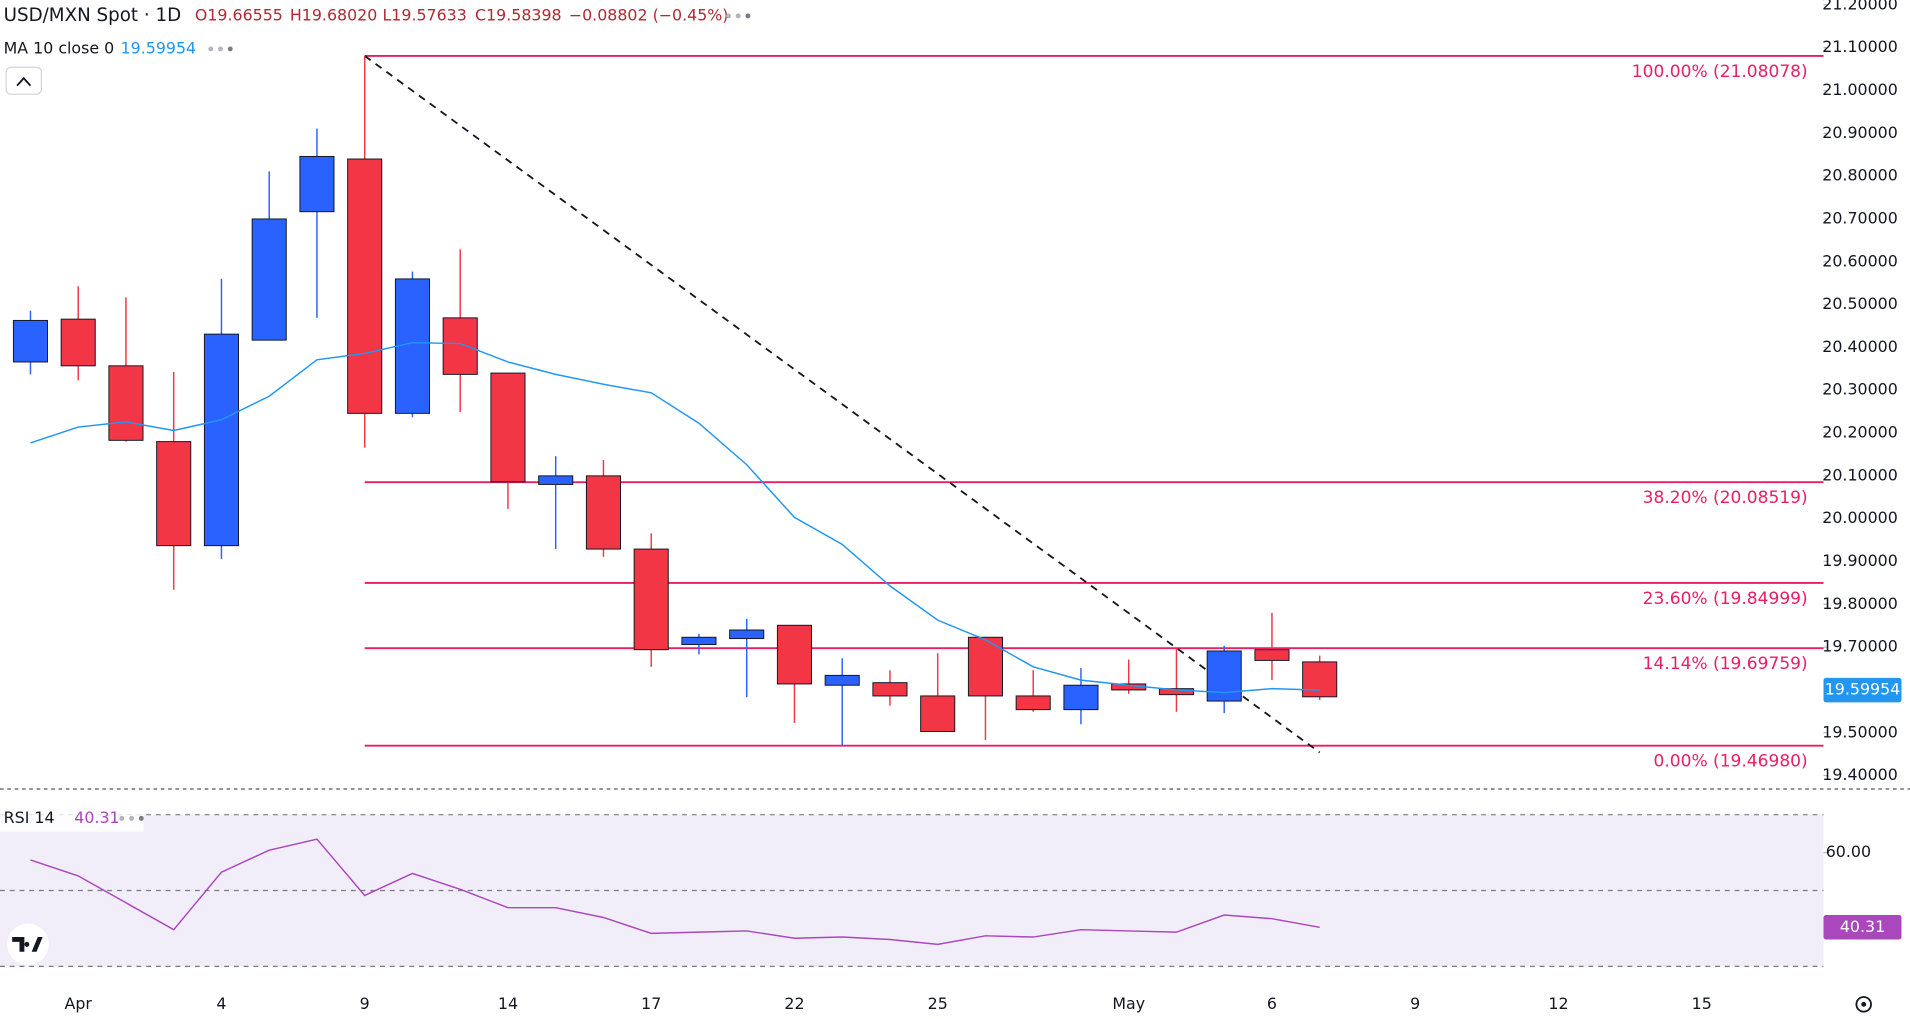 The image size is (1910, 1019). I want to click on ma-legend: MA 10 close 0, so click(59, 47).